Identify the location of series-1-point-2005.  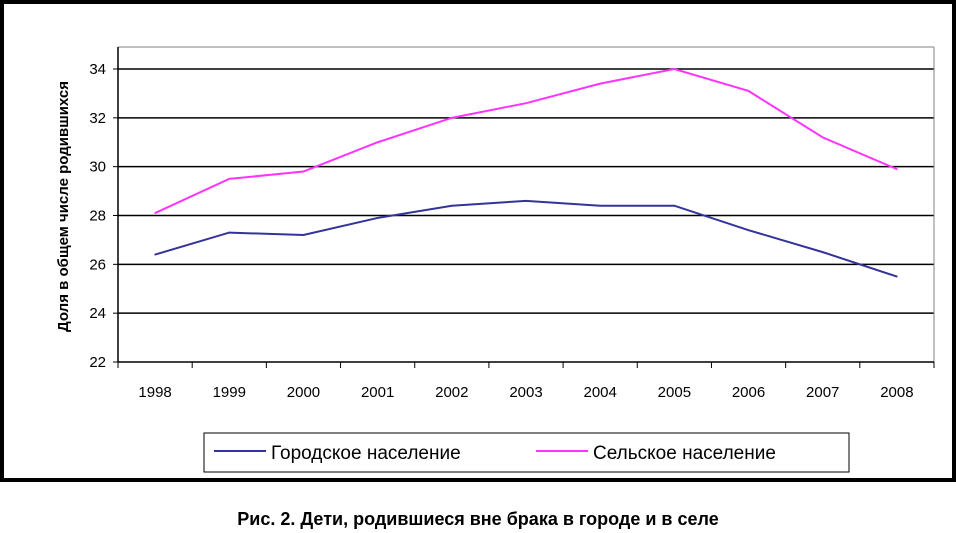
(674, 69).